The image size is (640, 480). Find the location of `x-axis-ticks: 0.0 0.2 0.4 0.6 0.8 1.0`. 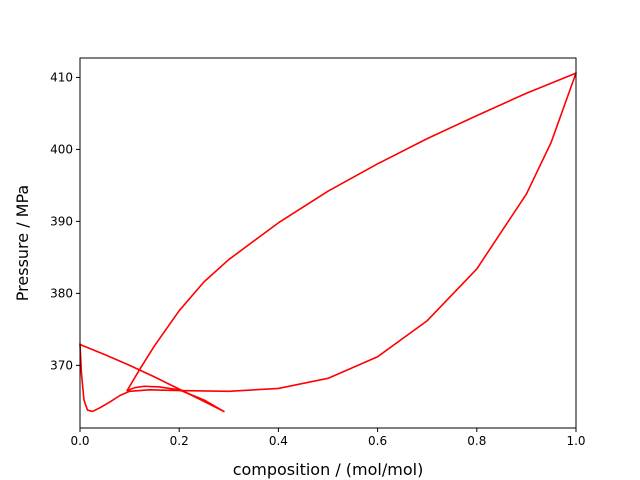

x-axis-ticks: 0.0 0.2 0.4 0.6 0.8 1.0 is located at coordinates (328, 438).